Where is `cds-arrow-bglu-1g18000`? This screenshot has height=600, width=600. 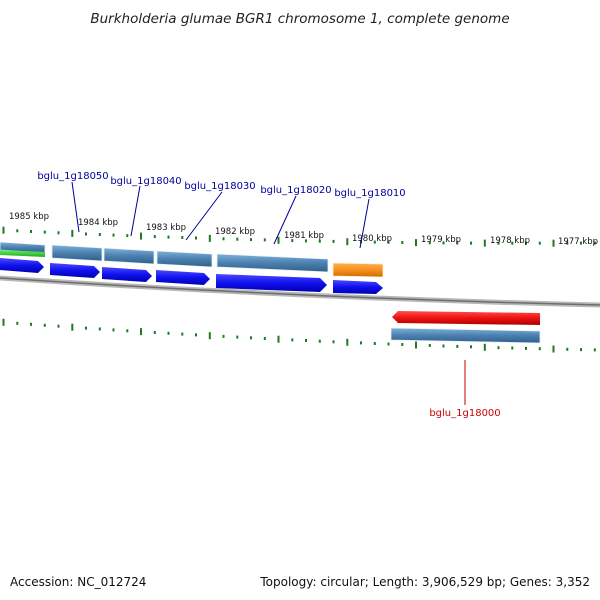 cds-arrow-bglu-1g18000 is located at coordinates (466, 318).